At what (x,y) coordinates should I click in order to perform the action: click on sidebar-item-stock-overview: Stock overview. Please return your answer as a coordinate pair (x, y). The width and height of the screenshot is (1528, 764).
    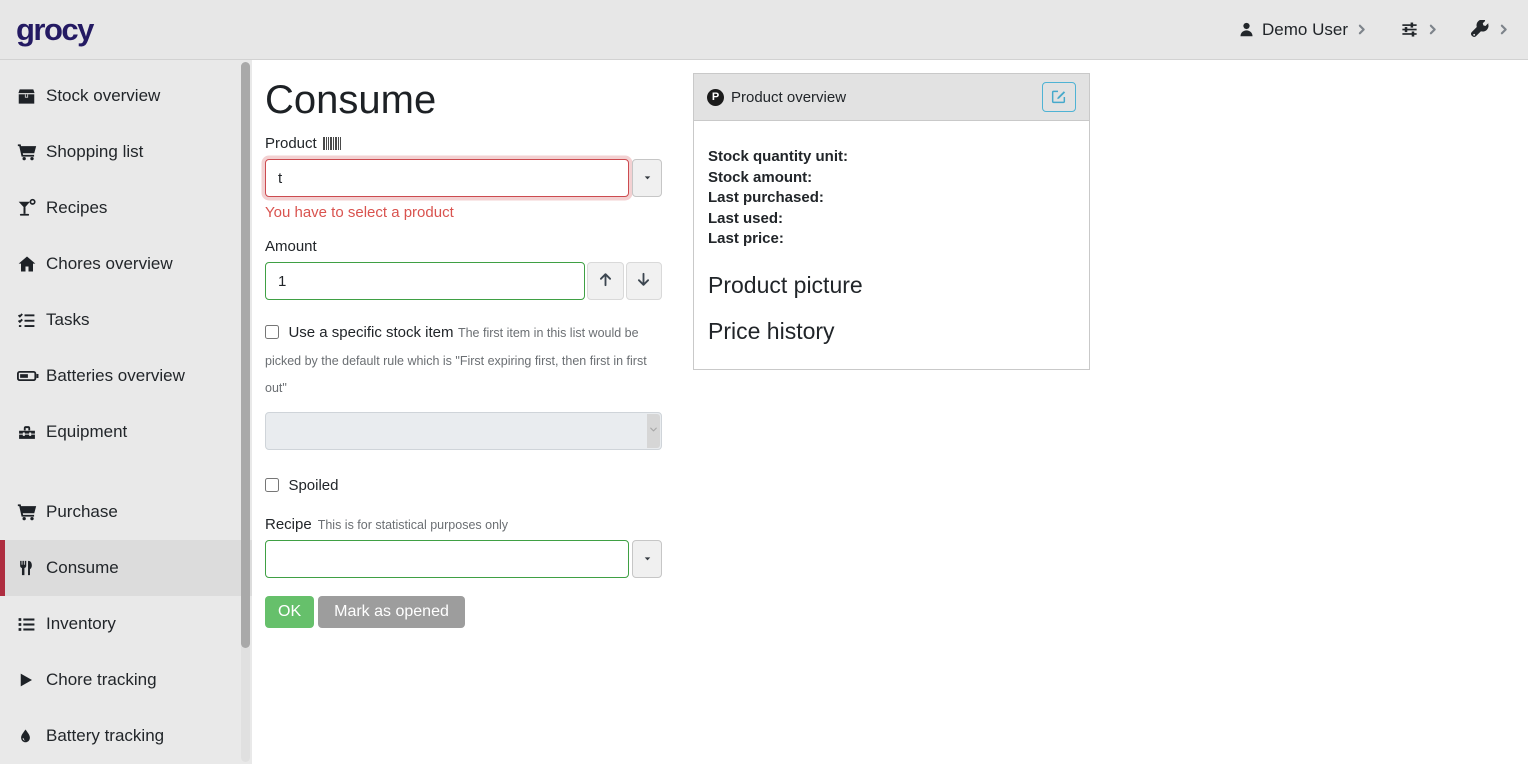
    Looking at the image, I should click on (126, 96).